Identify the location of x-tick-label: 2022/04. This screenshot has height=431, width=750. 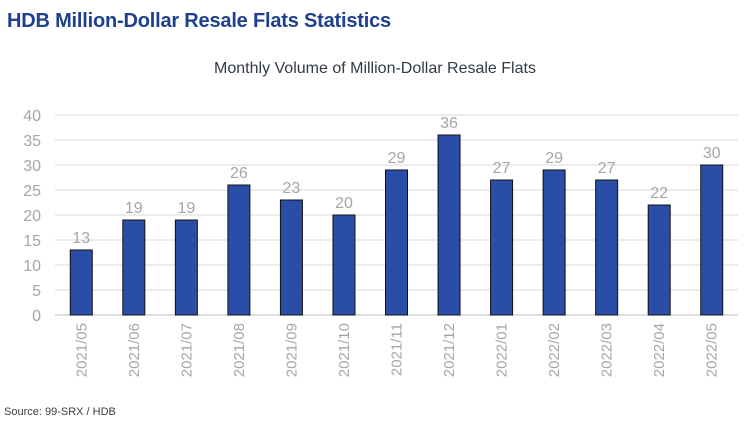
(659, 350).